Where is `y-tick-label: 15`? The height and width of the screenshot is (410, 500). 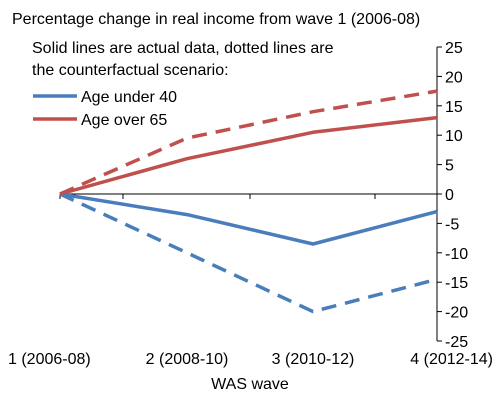 y-tick-label: 15 is located at coordinates (454, 107).